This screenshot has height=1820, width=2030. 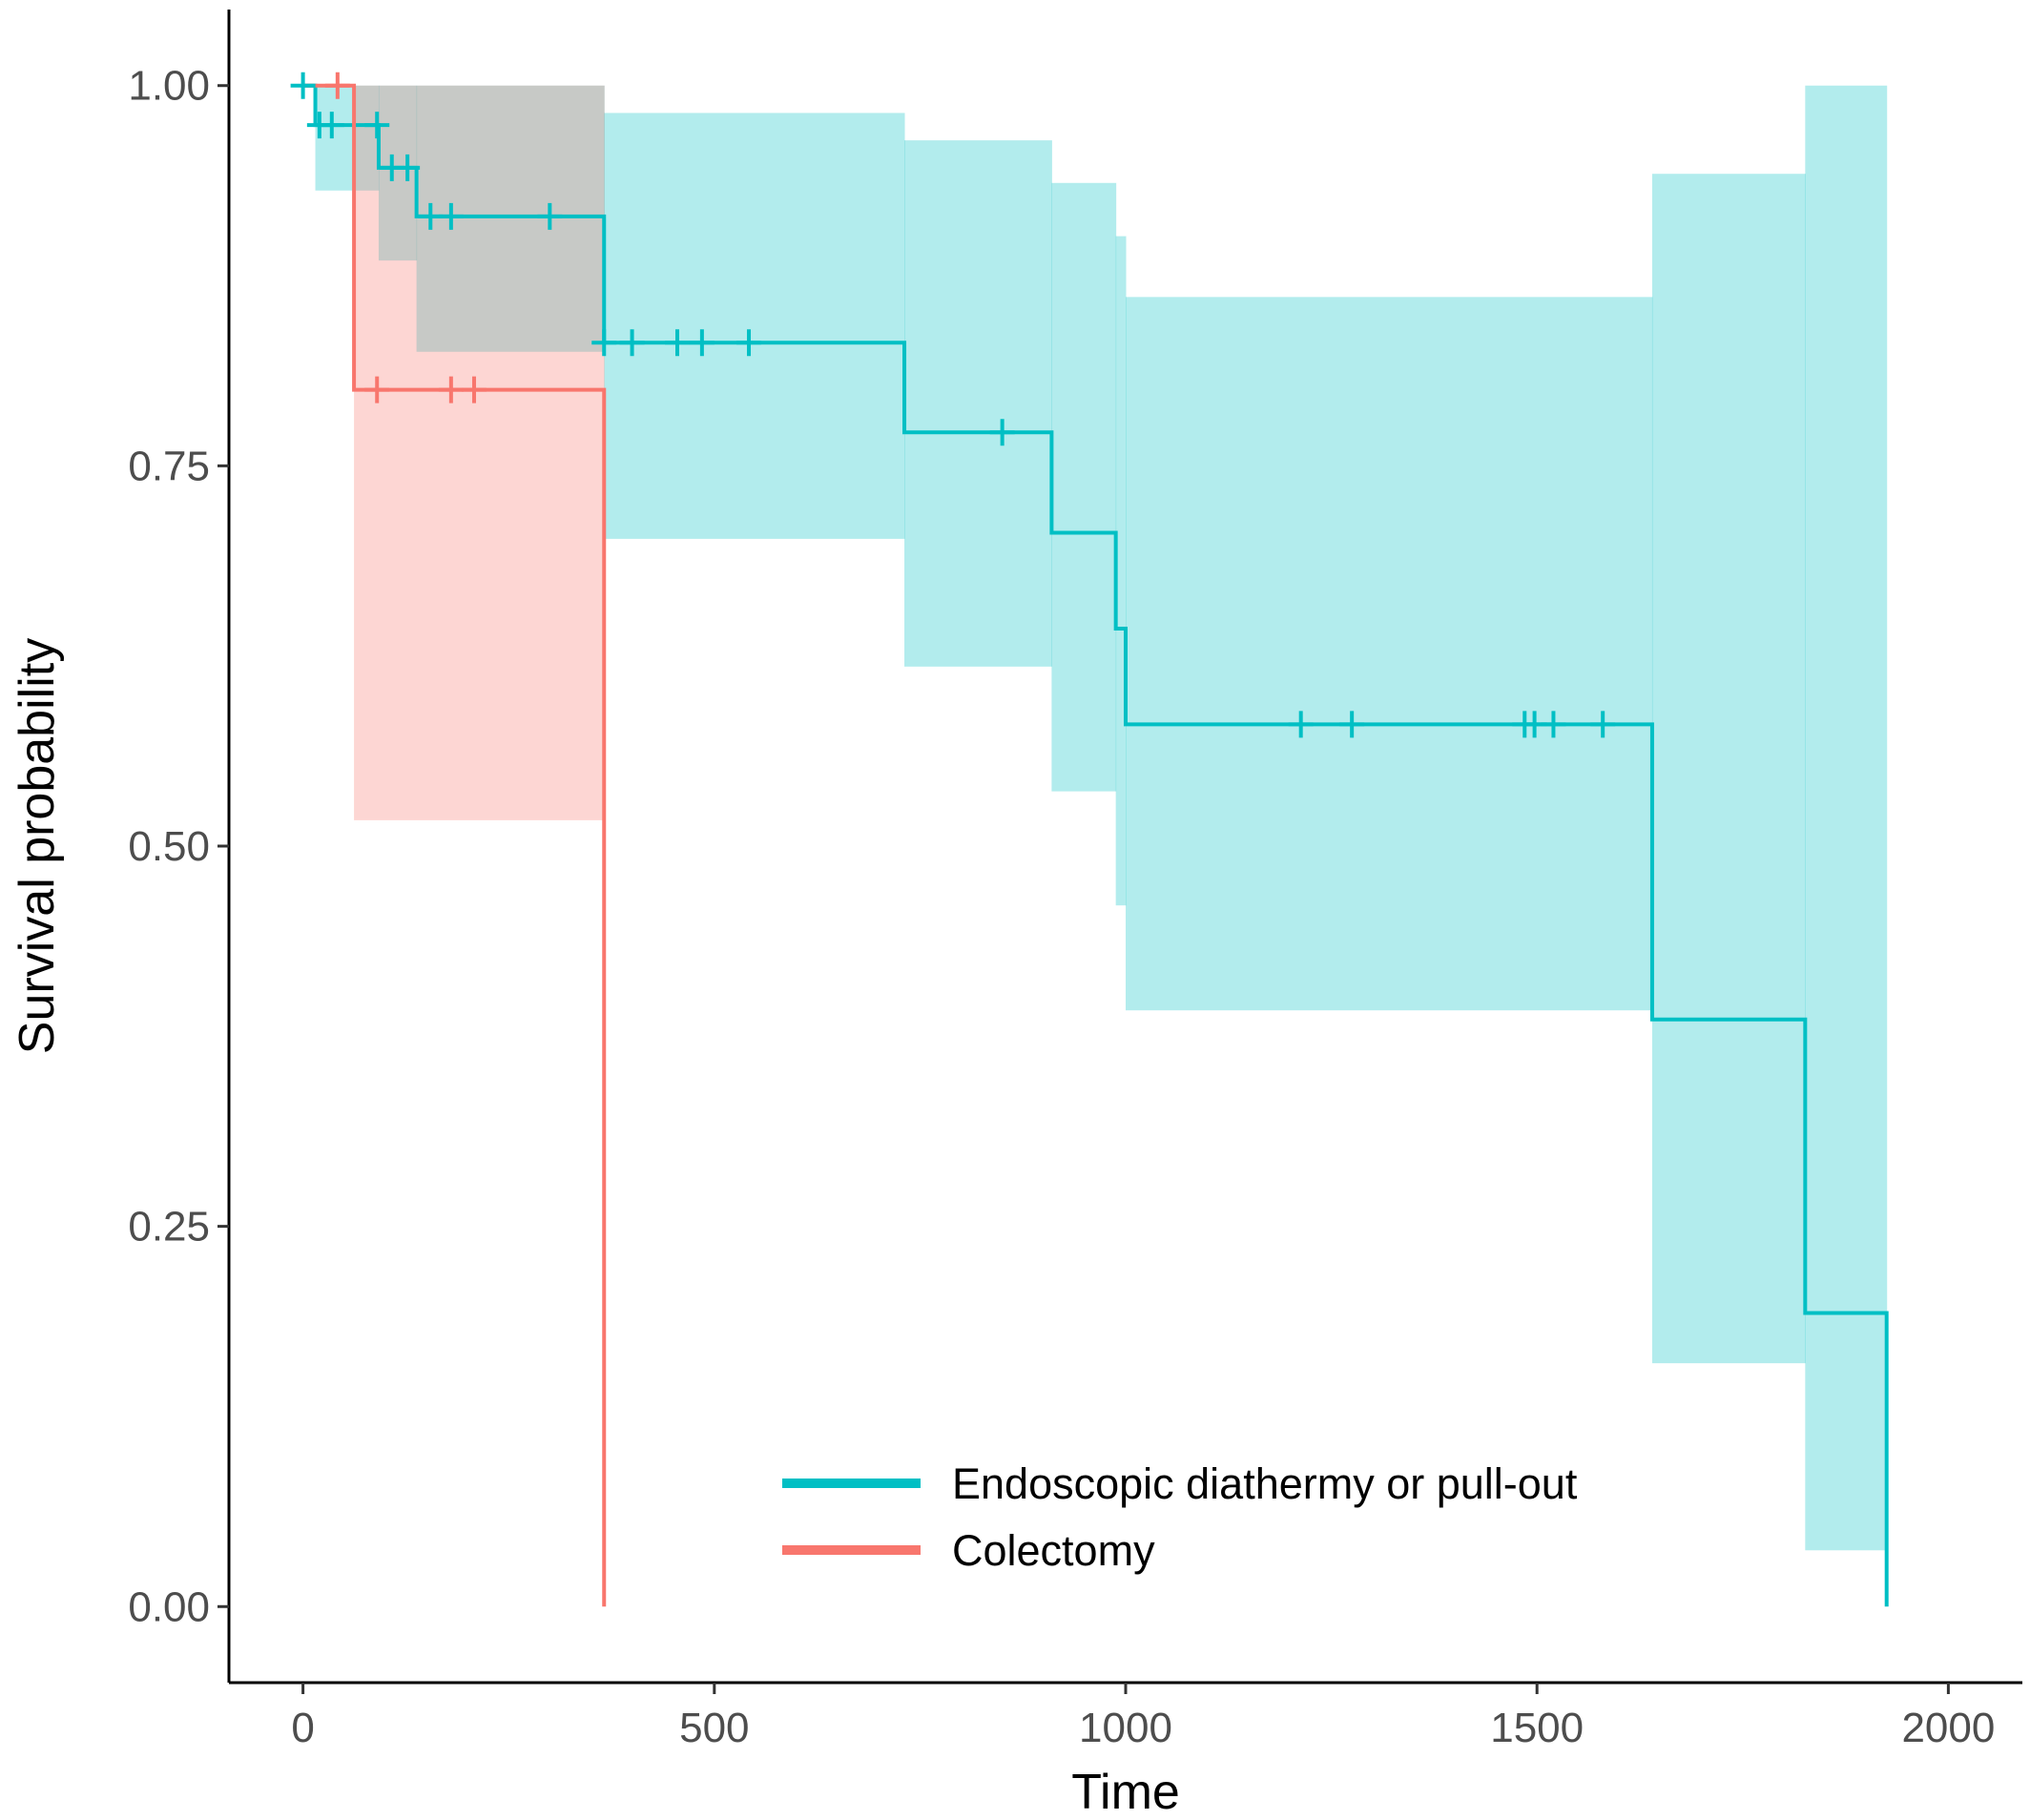 What do you see at coordinates (303, 1728) in the screenshot?
I see `x-tick-label: 0` at bounding box center [303, 1728].